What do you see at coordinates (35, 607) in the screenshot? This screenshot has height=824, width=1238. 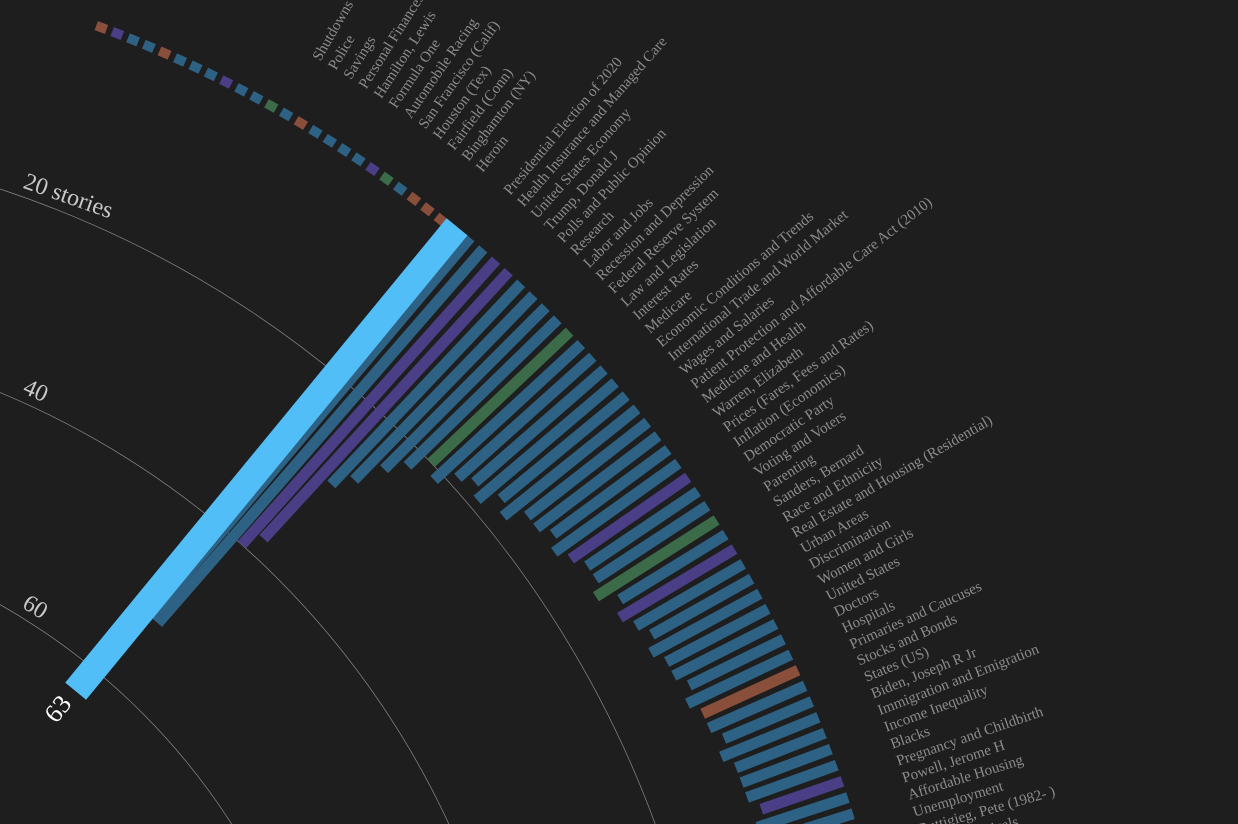 I see `ring-label: 60` at bounding box center [35, 607].